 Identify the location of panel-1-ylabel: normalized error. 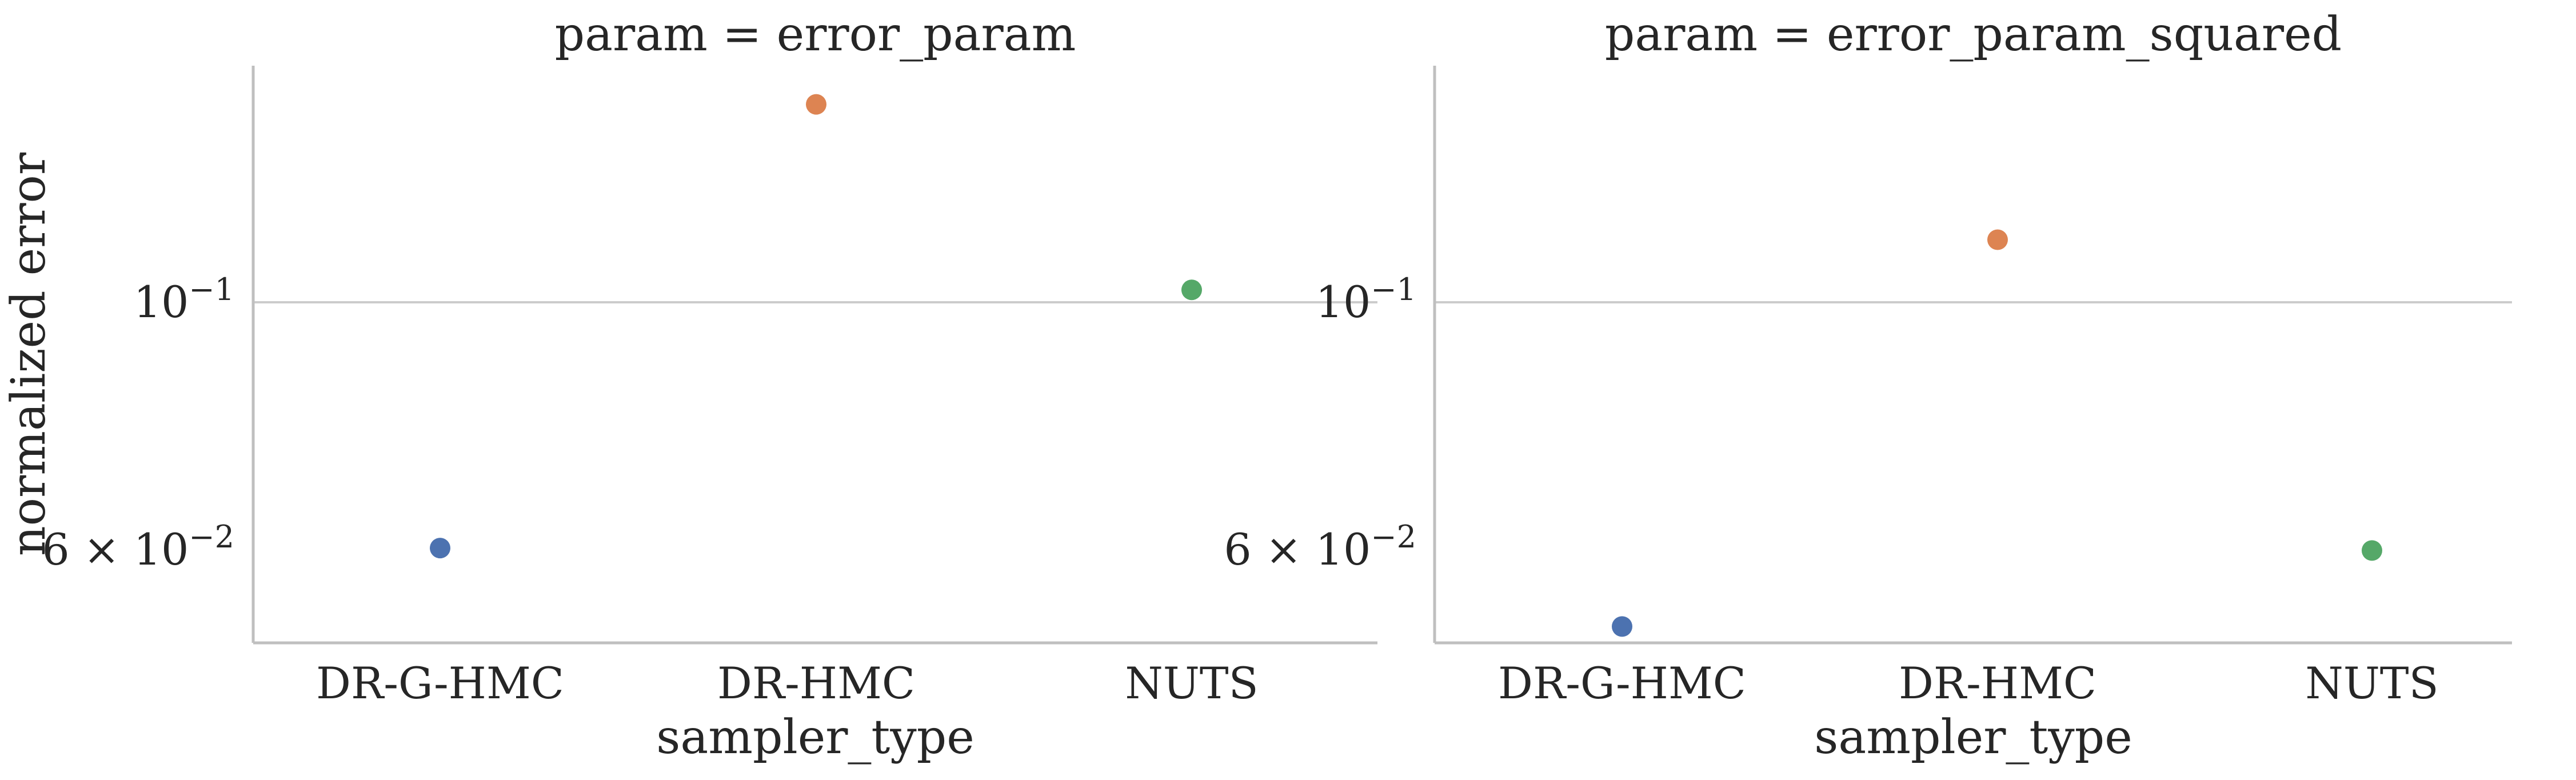
(29, 354).